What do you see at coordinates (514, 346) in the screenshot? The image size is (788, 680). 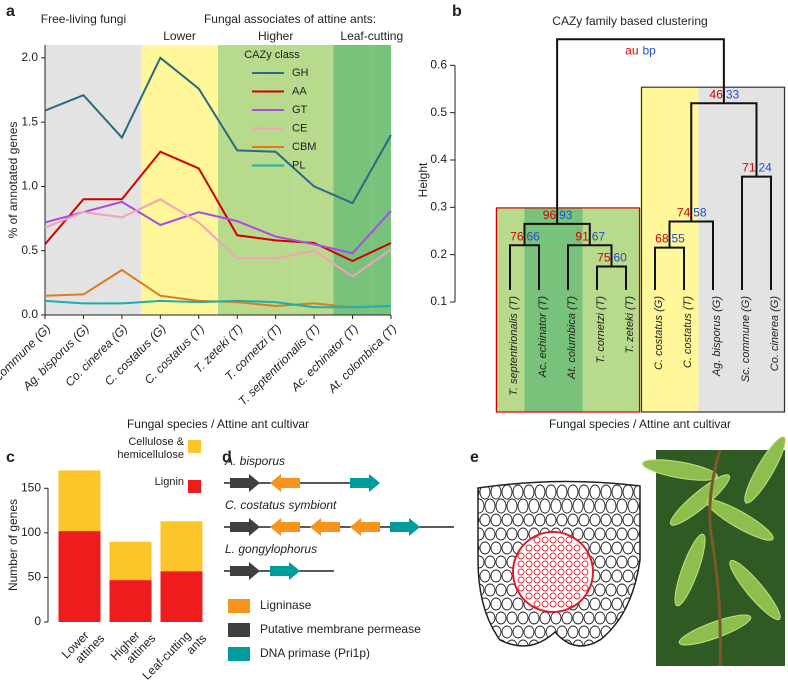 I see `leaf-label: T. septentrionalis (T)` at bounding box center [514, 346].